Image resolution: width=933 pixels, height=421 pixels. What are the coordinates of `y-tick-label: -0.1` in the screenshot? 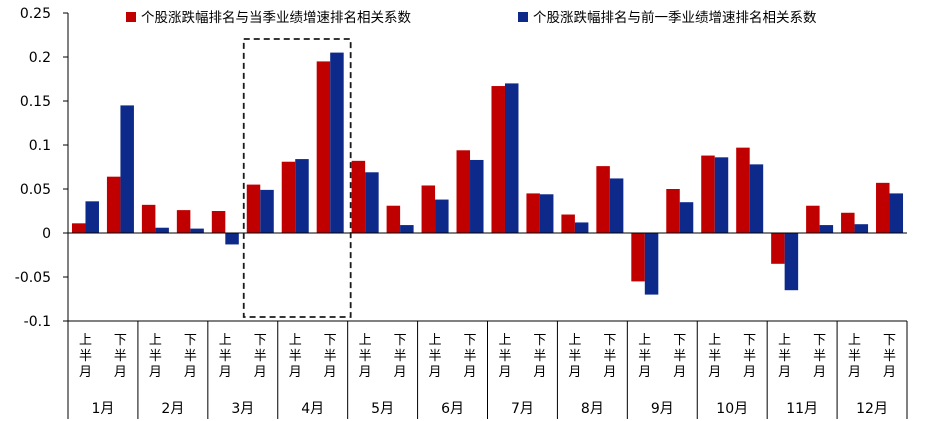 It's located at (37, 322).